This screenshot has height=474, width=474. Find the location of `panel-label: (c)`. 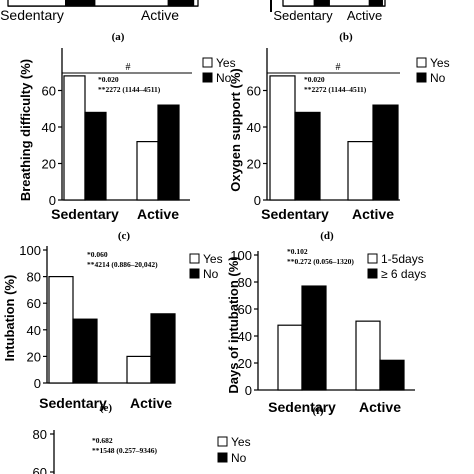

panel-label: (c) is located at coordinates (124, 236).